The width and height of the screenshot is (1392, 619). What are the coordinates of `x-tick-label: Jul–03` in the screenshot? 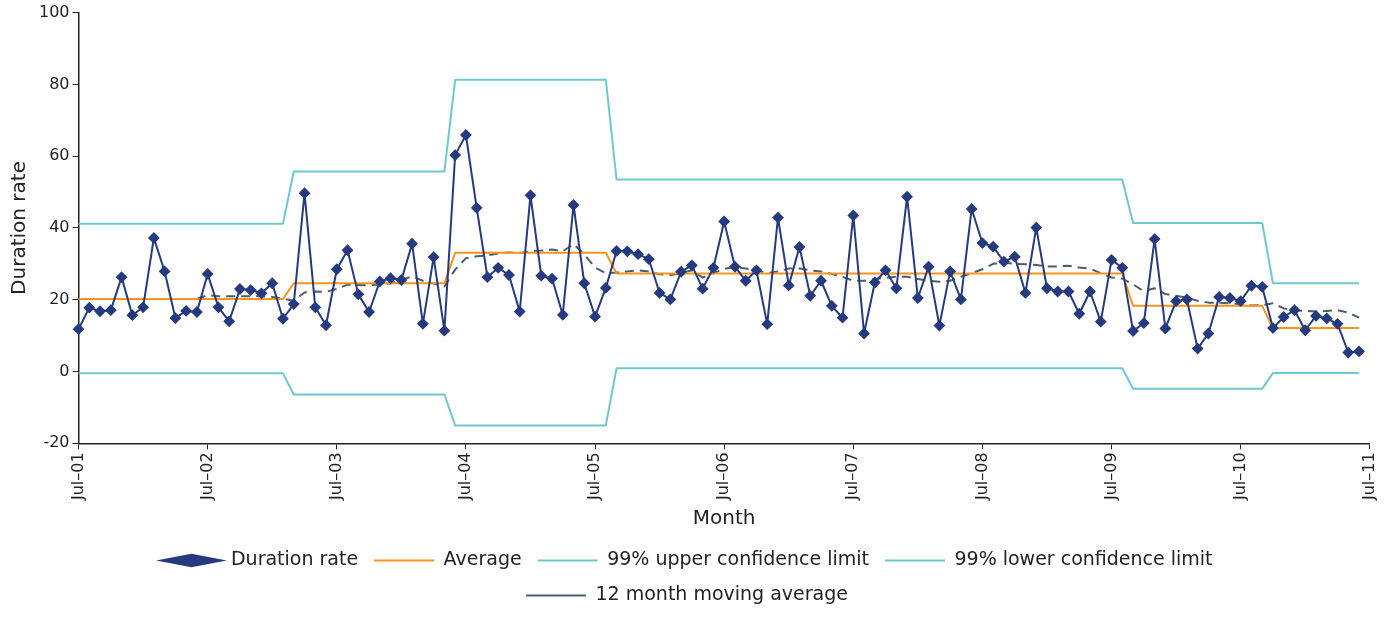 It's located at (335, 477).